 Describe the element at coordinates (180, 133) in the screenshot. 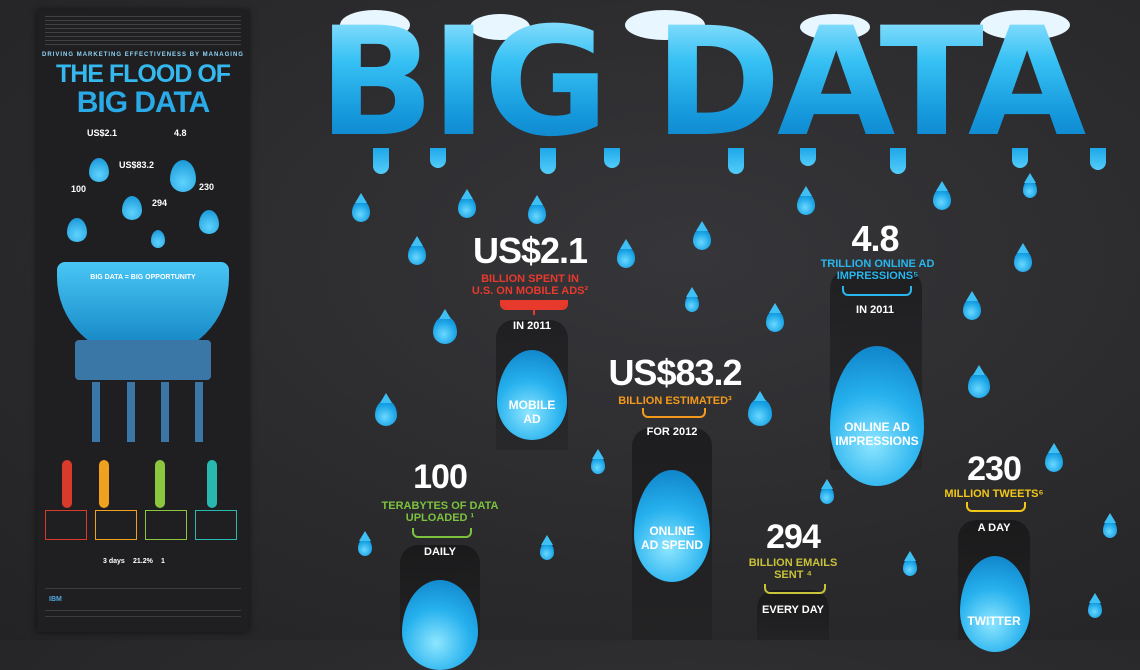

I see `mini-stat: 4.8` at that location.